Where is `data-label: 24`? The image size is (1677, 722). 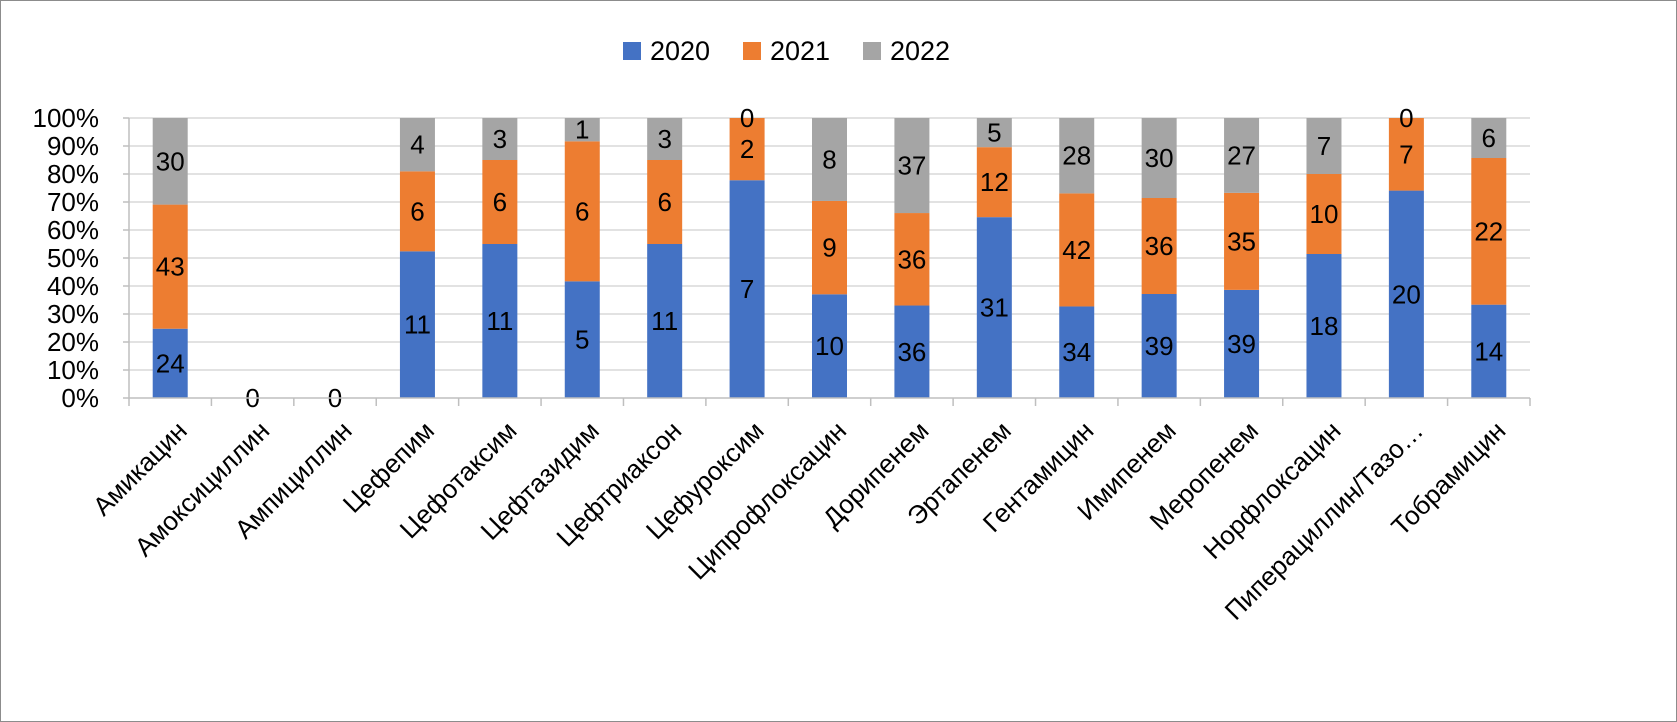
data-label: 24 is located at coordinates (170, 363).